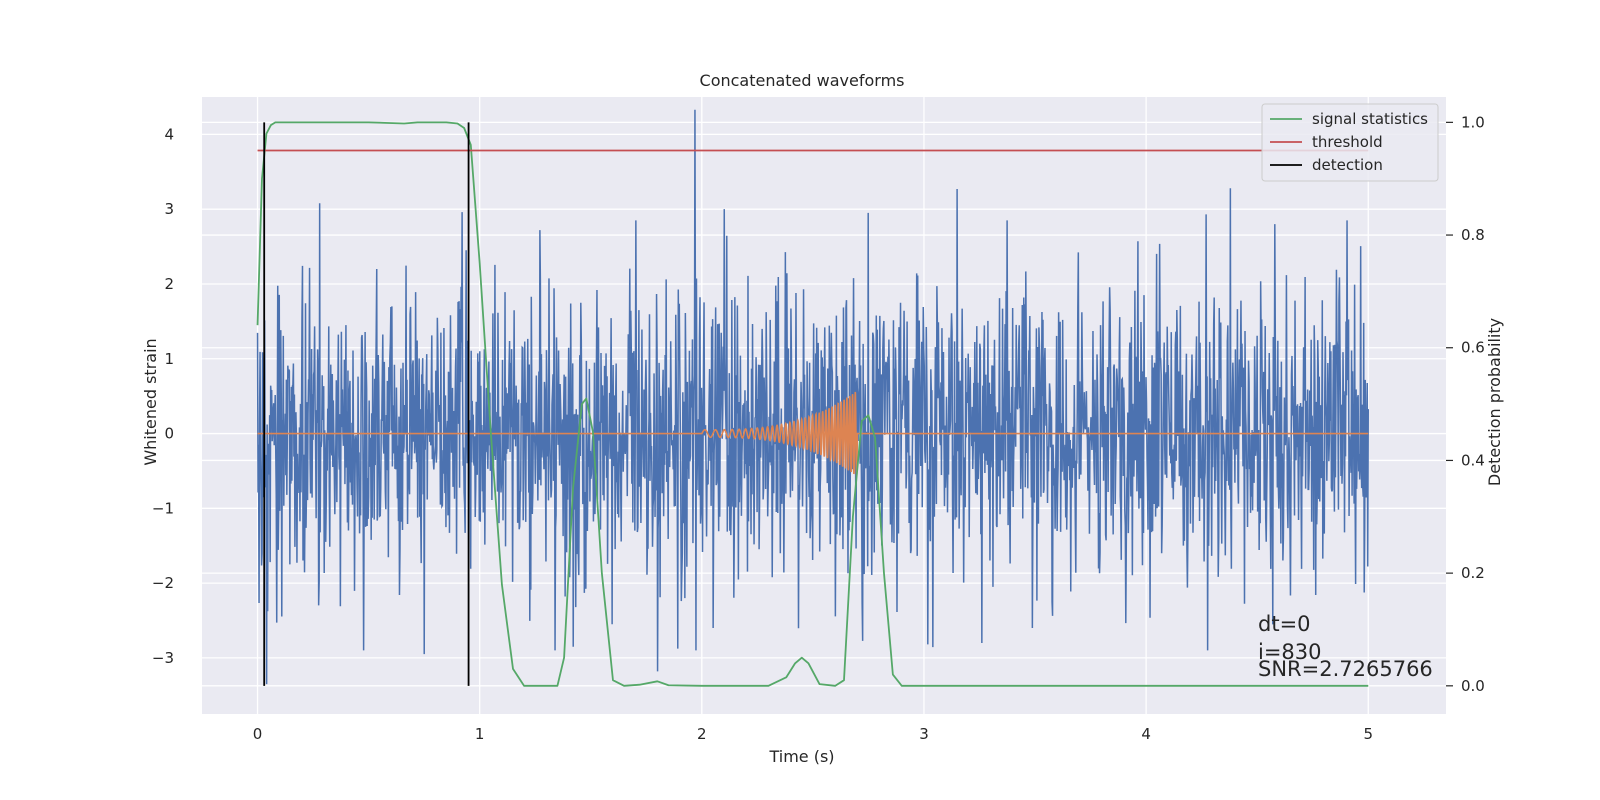  I want to click on legend-label: detection, so click(1347, 165).